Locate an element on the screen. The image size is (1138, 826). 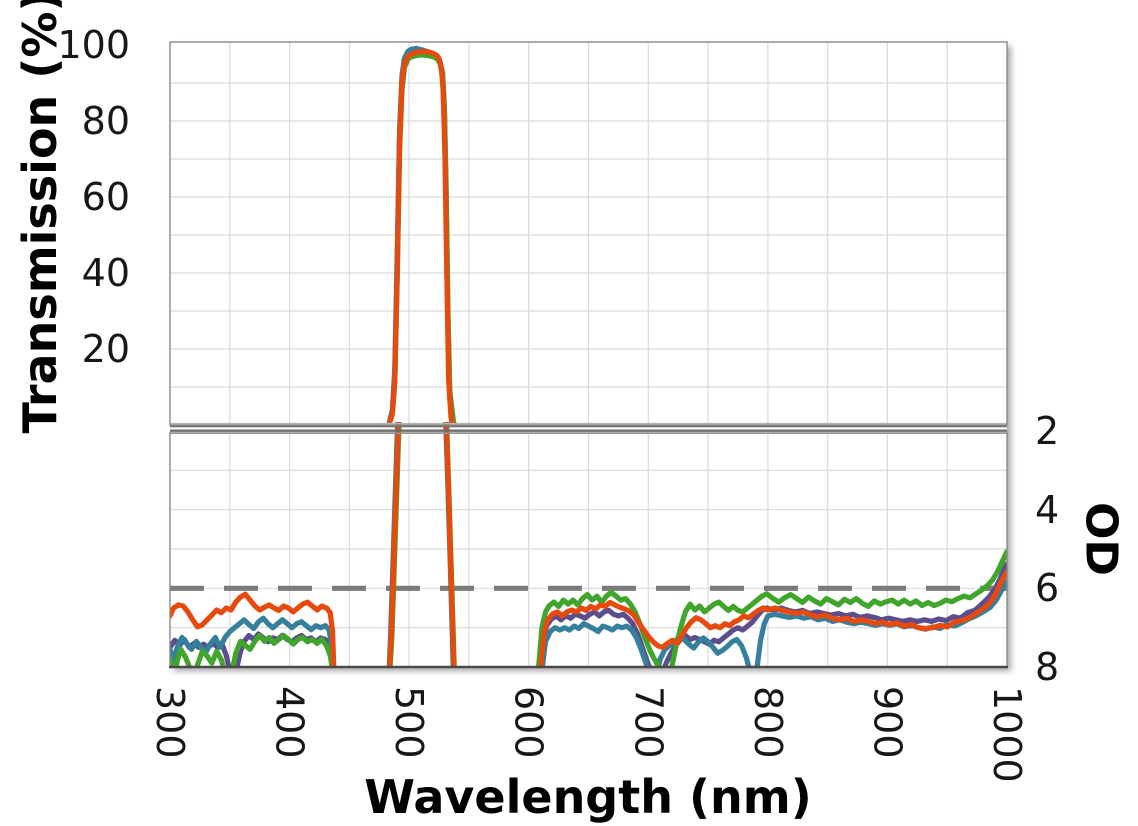
od-tick-6: 6 is located at coordinates (1047, 588).